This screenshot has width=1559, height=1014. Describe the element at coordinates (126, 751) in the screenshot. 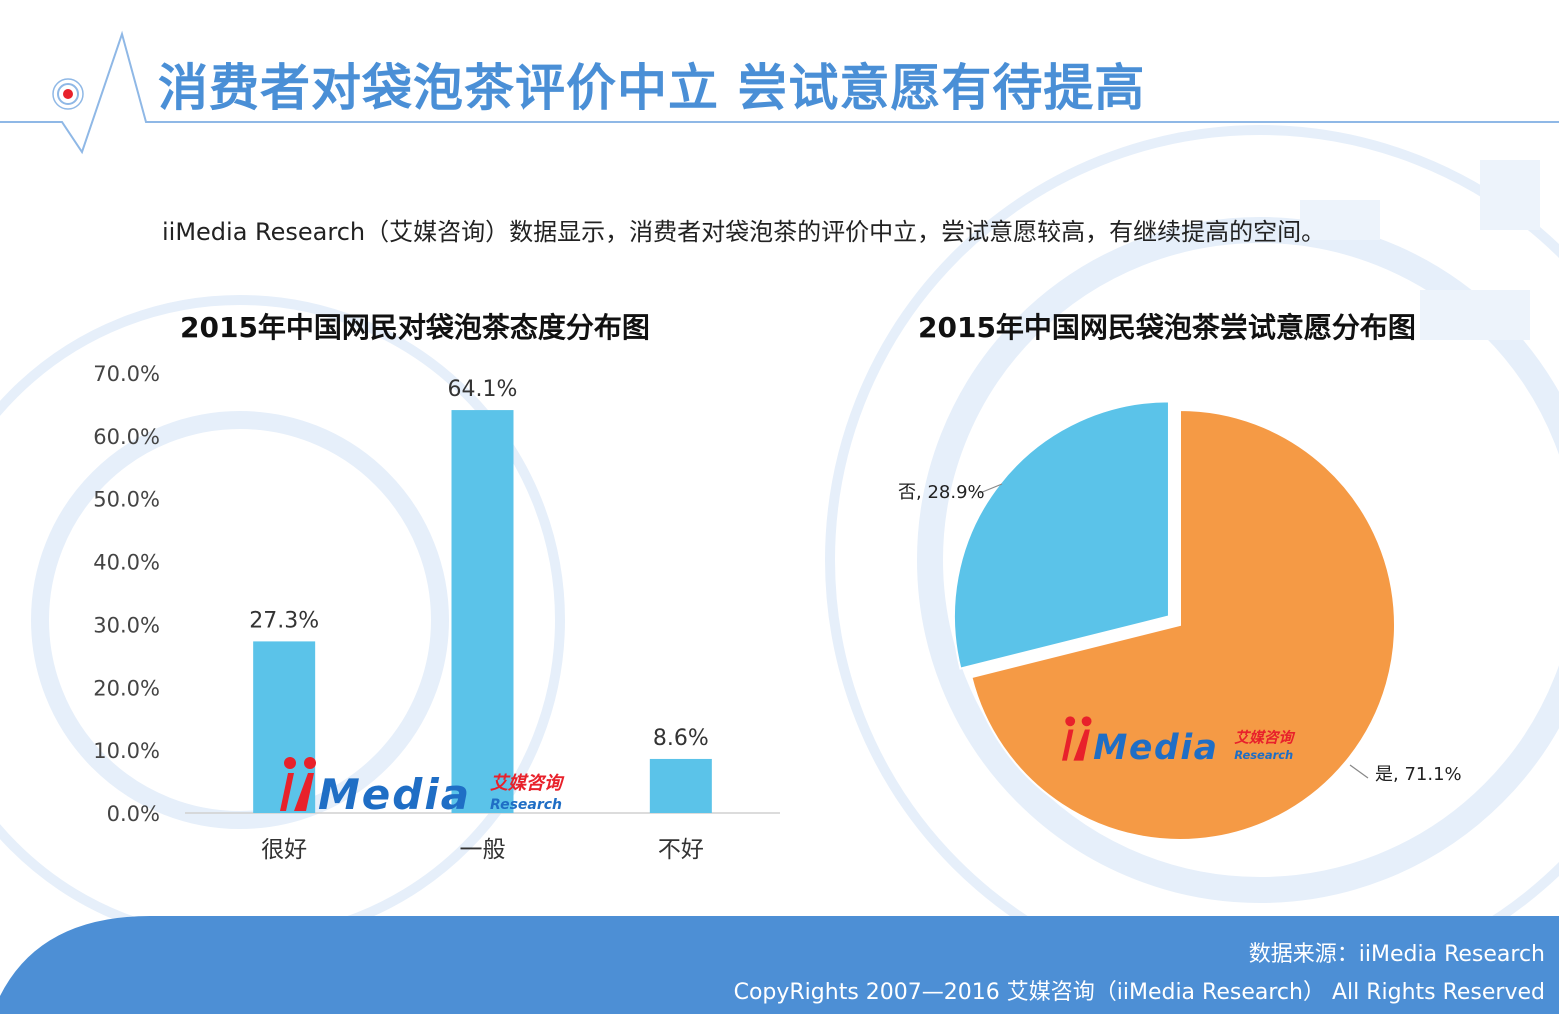

I see `y-tick-label: 10.0%` at that location.